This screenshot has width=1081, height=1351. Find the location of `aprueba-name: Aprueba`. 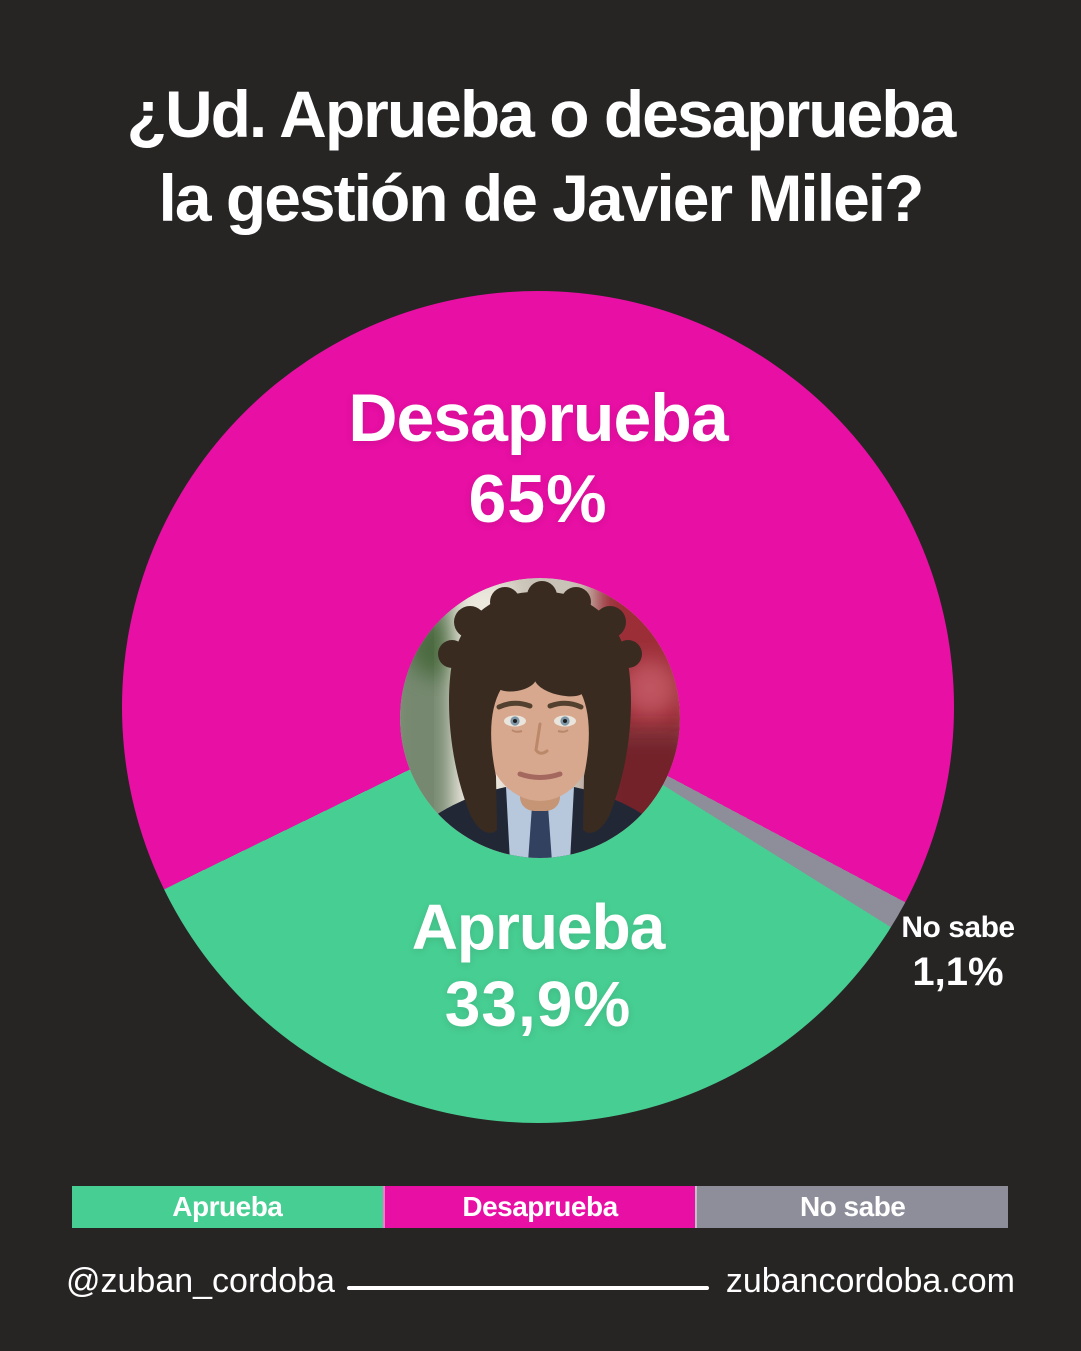

aprueba-name: Aprueba is located at coordinates (538, 927).